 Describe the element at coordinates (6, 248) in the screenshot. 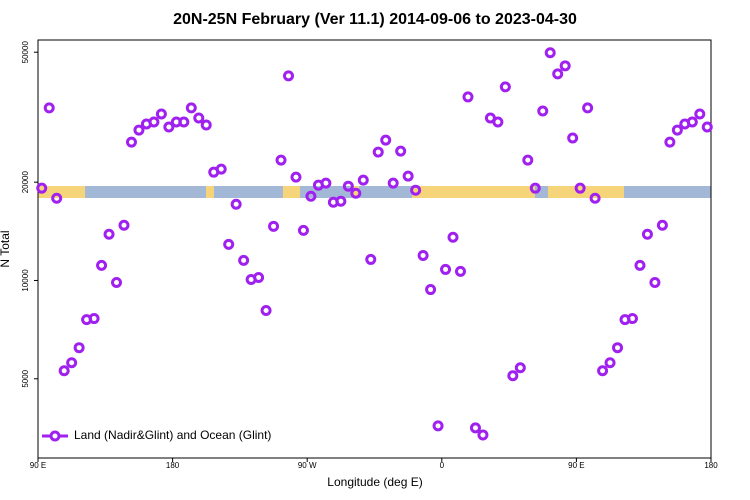

I see `y-axis-label: N Total` at that location.